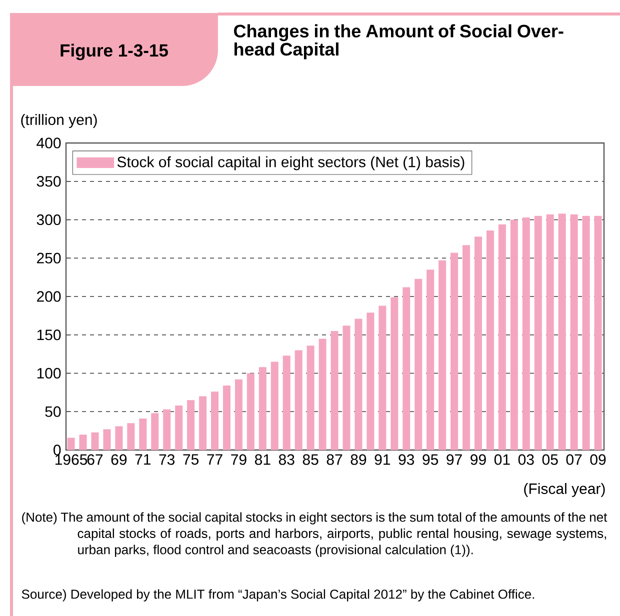 The image size is (620, 616). What do you see at coordinates (49, 335) in the screenshot?
I see `y-tick-label: 150` at bounding box center [49, 335].